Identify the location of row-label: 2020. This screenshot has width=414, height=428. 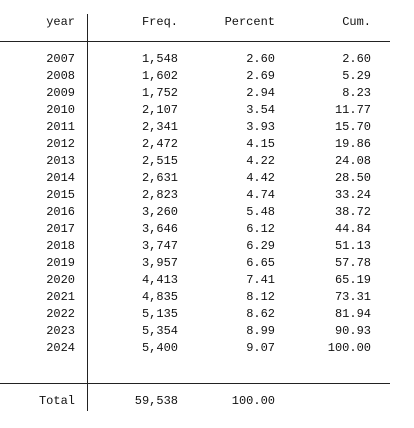
(60, 280).